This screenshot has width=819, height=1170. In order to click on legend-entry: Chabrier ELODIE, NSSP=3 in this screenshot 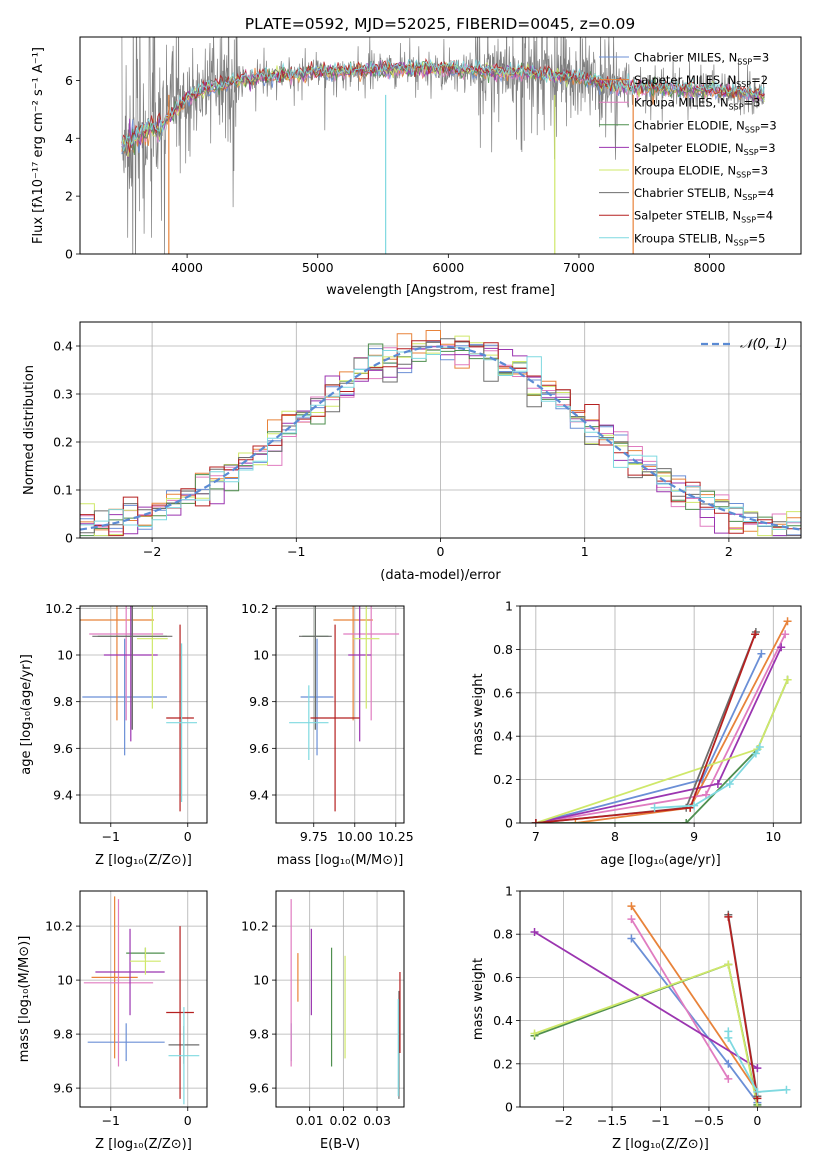, I will do `click(705, 126)`.